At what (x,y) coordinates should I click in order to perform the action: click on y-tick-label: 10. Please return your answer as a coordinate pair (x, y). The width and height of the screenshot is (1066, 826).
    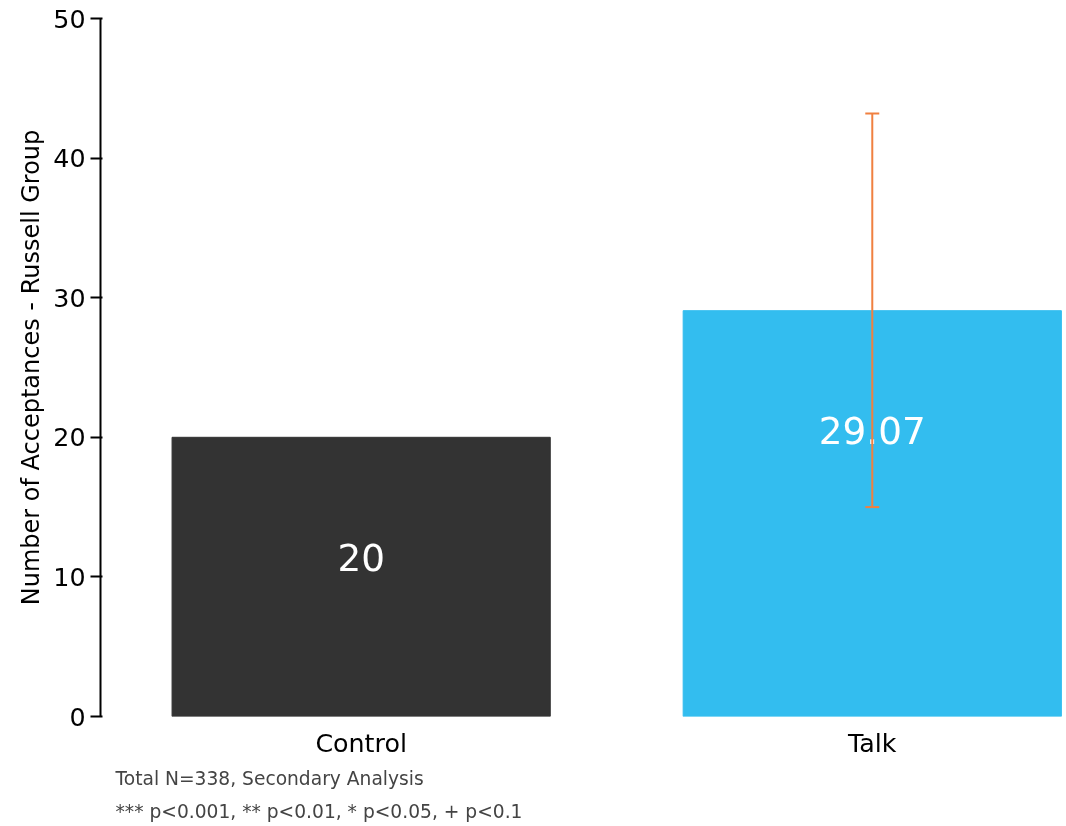
    Looking at the image, I should click on (69, 576).